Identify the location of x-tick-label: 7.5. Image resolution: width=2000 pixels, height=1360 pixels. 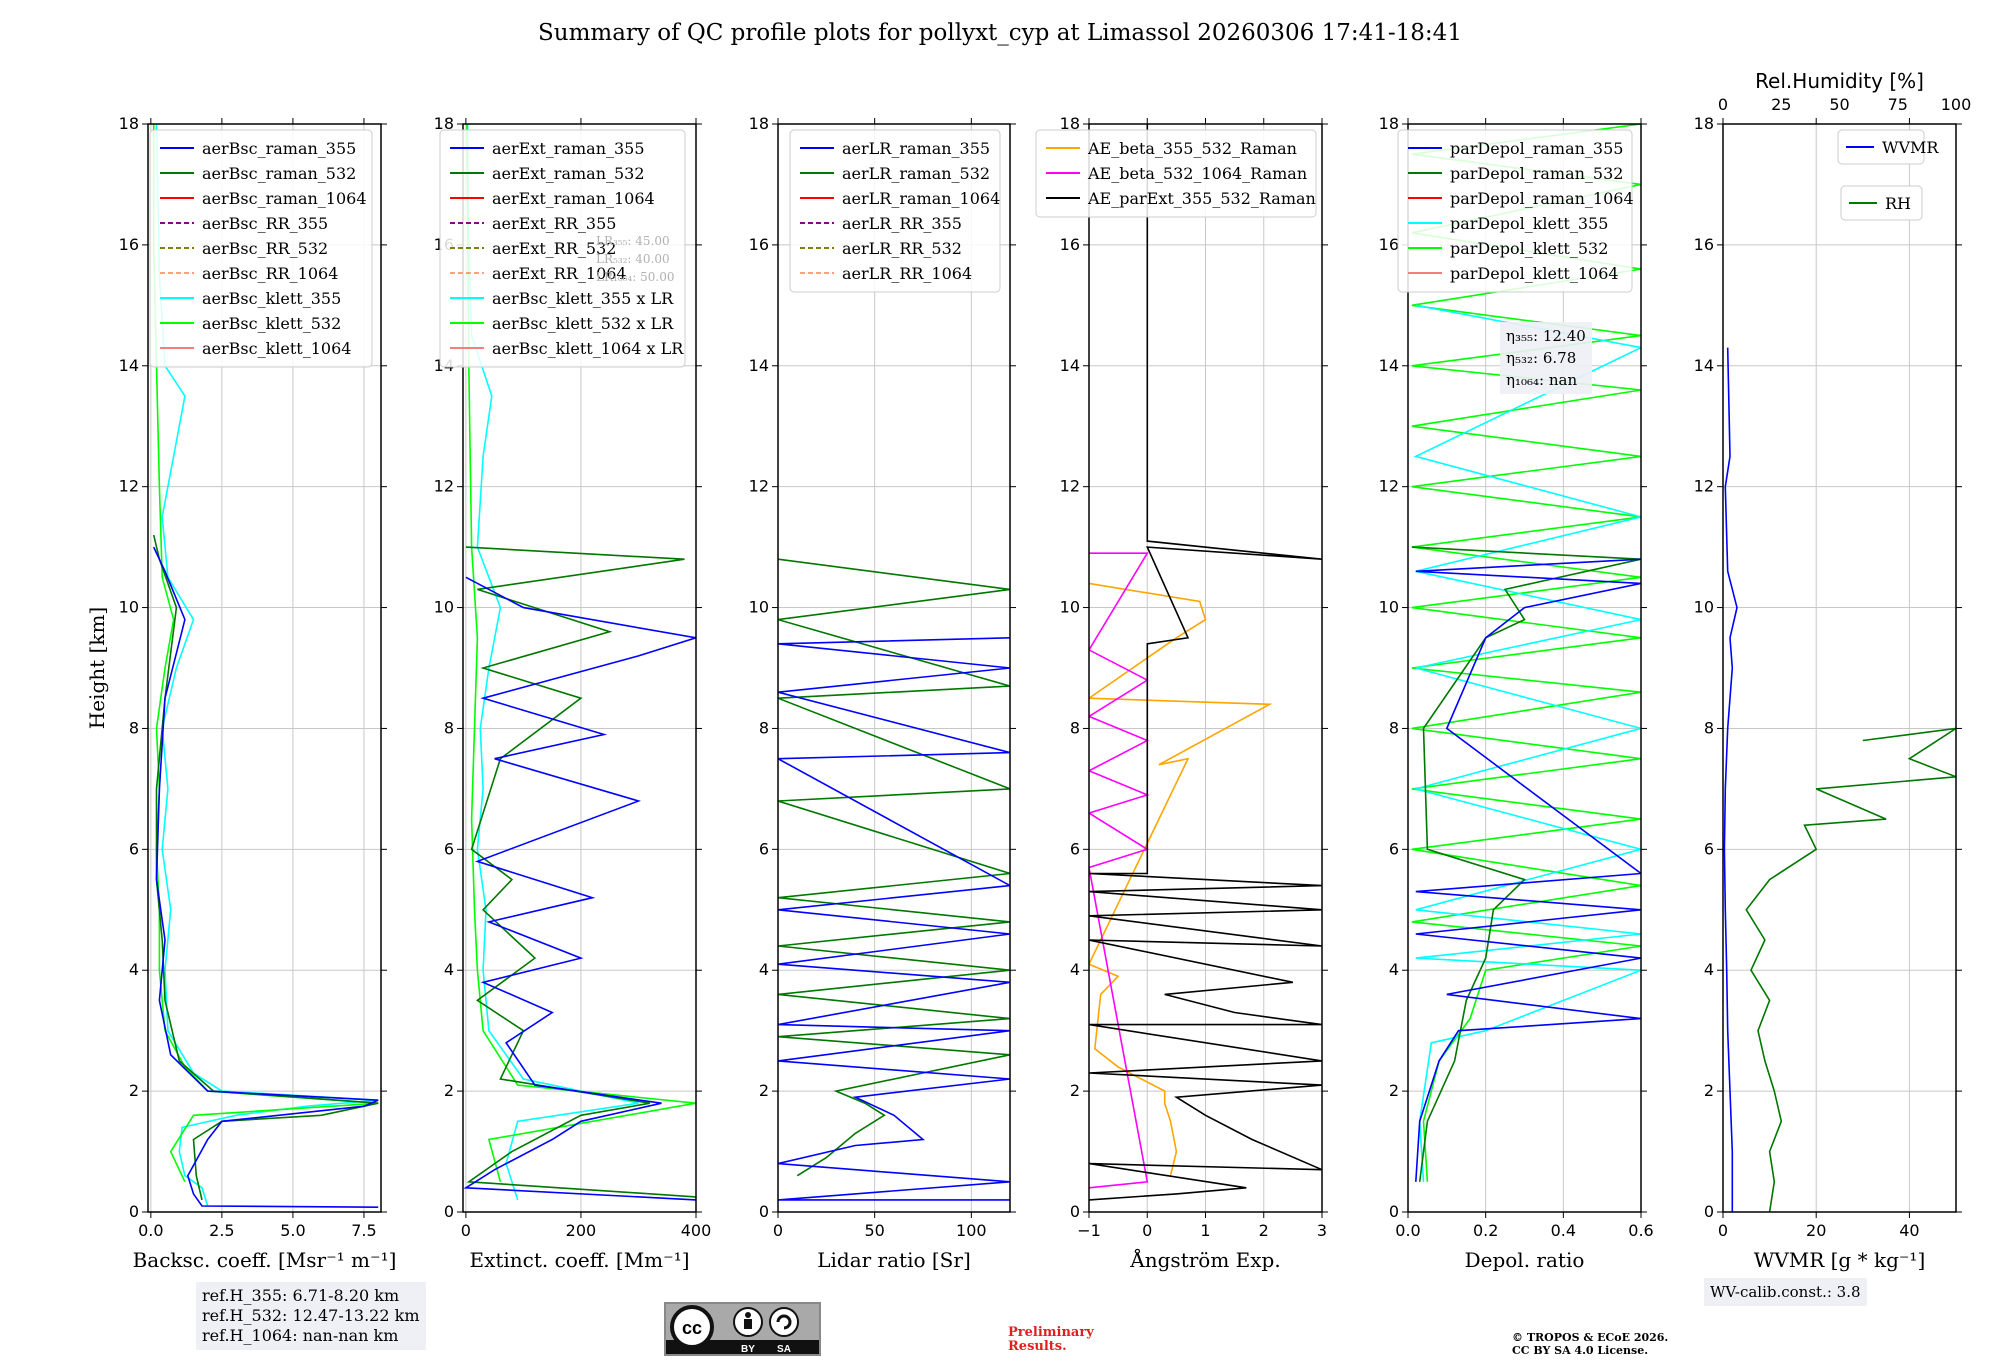
(363, 1230).